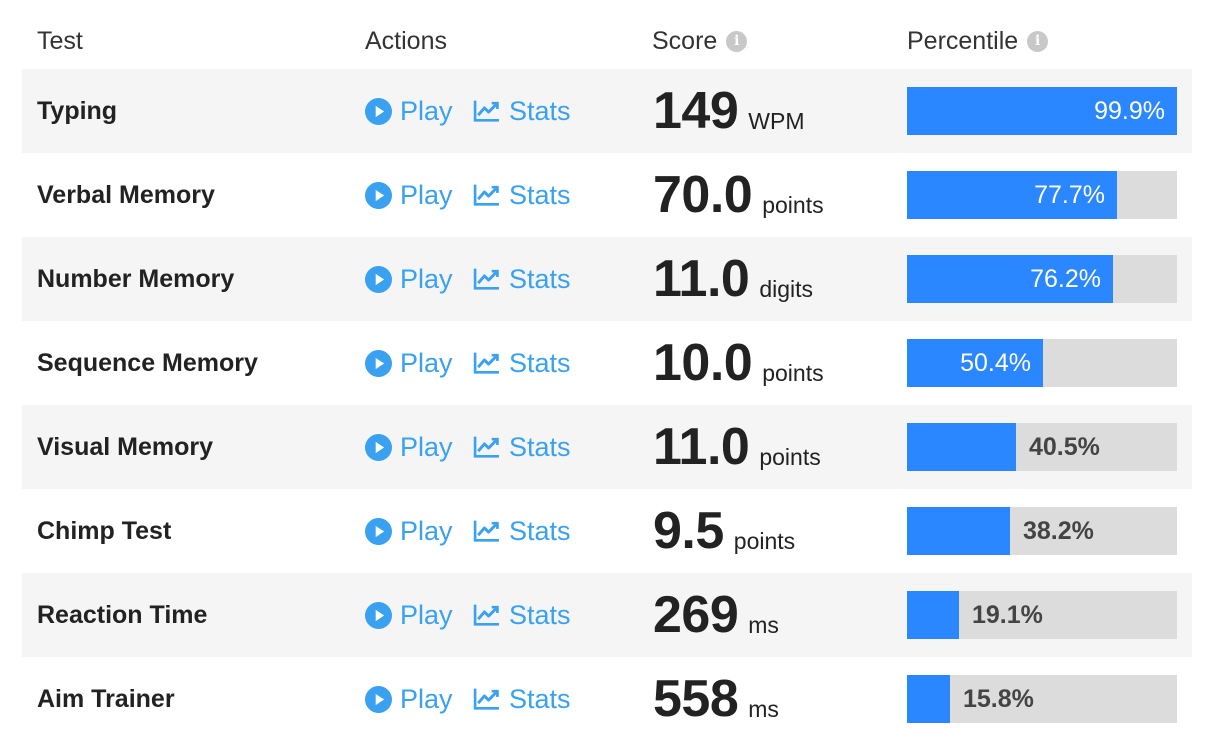 The height and width of the screenshot is (741, 1215). I want to click on header-actions: Actions, so click(406, 41).